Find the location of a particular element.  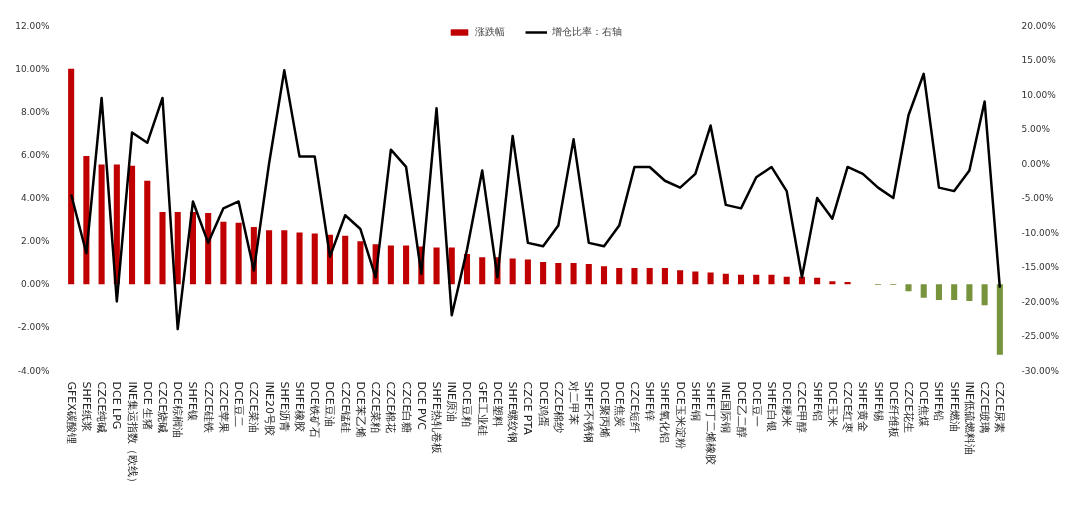

x-tick-label: DCE豆油 is located at coordinates (330, 404).